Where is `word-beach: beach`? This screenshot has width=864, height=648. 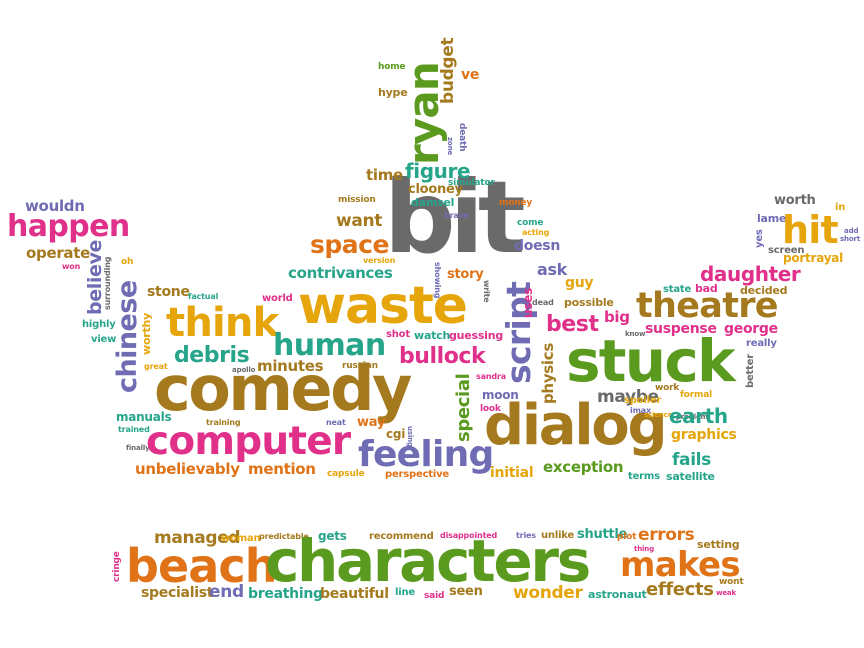
word-beach: beach is located at coordinates (202, 566).